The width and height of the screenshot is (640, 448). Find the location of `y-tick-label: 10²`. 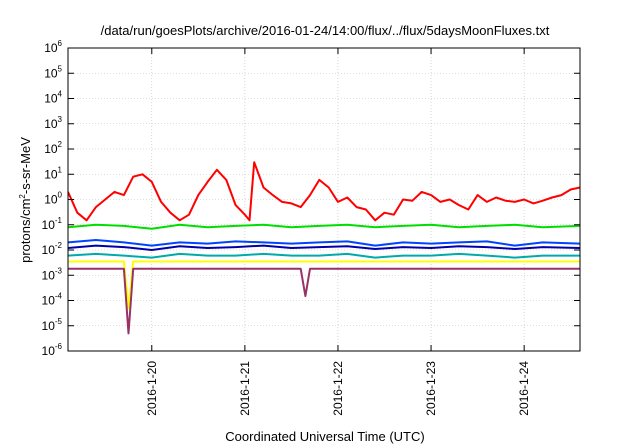

y-tick-label: 10² is located at coordinates (53, 148).